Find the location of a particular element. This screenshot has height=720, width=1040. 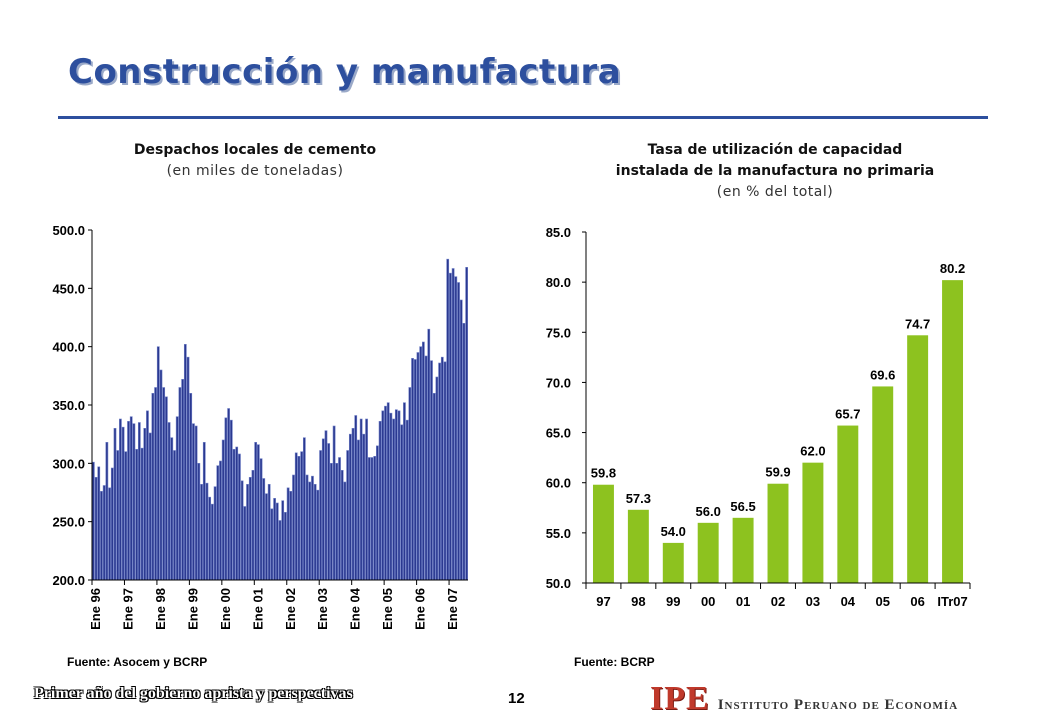

capacity-chart-title-line2: instalada de la manufactura no primaria is located at coordinates (775, 171).